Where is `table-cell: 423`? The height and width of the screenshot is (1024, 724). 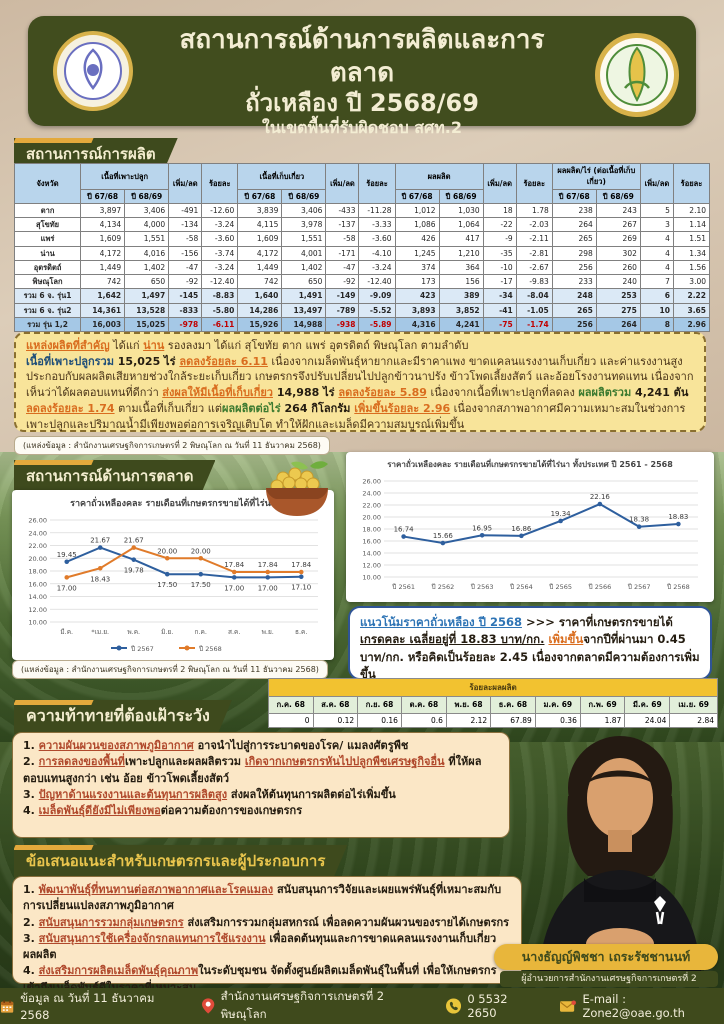 table-cell: 423 is located at coordinates (417, 296).